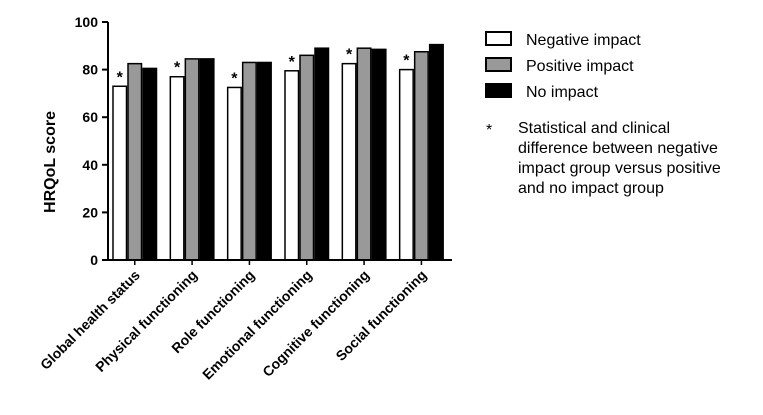  Describe the element at coordinates (90, 117) in the screenshot. I see `y-tick-label: 60` at that location.